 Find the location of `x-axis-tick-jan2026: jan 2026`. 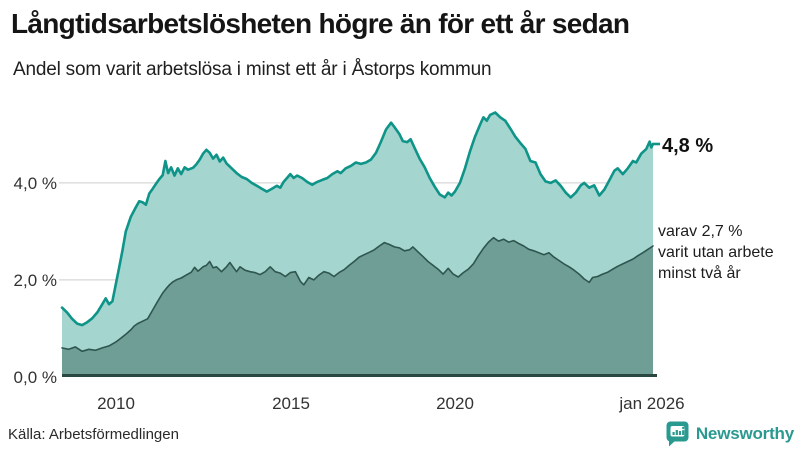

x-axis-tick-jan2026: jan 2026 is located at coordinates (652, 403).